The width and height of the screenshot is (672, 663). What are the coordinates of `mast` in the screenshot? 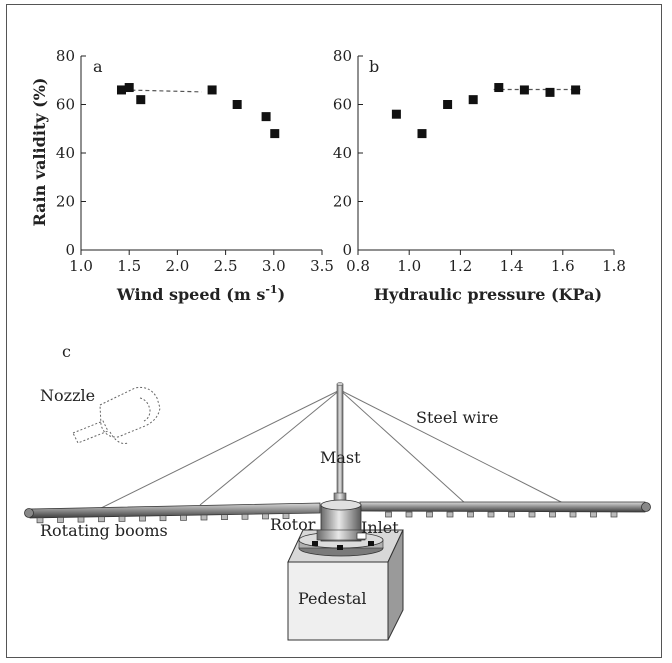 It's located at (340, 443).